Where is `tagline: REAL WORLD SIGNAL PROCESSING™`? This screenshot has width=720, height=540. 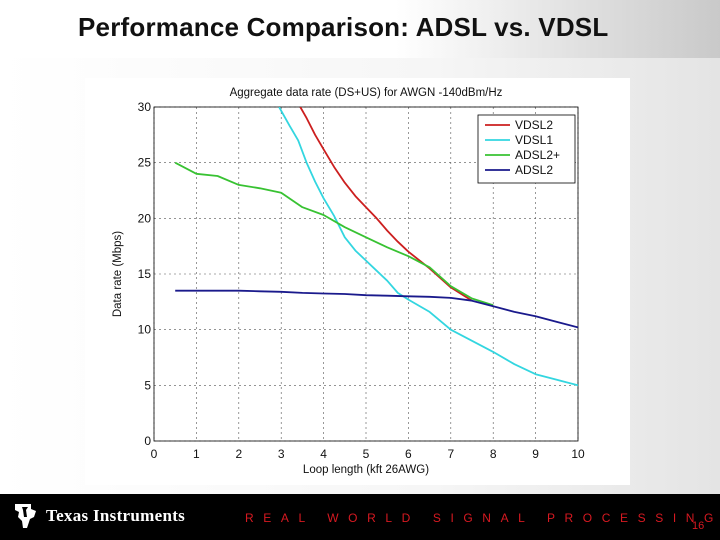
tagline: REAL WORLD SIGNAL PROCESSING™ is located at coordinates (482, 518).